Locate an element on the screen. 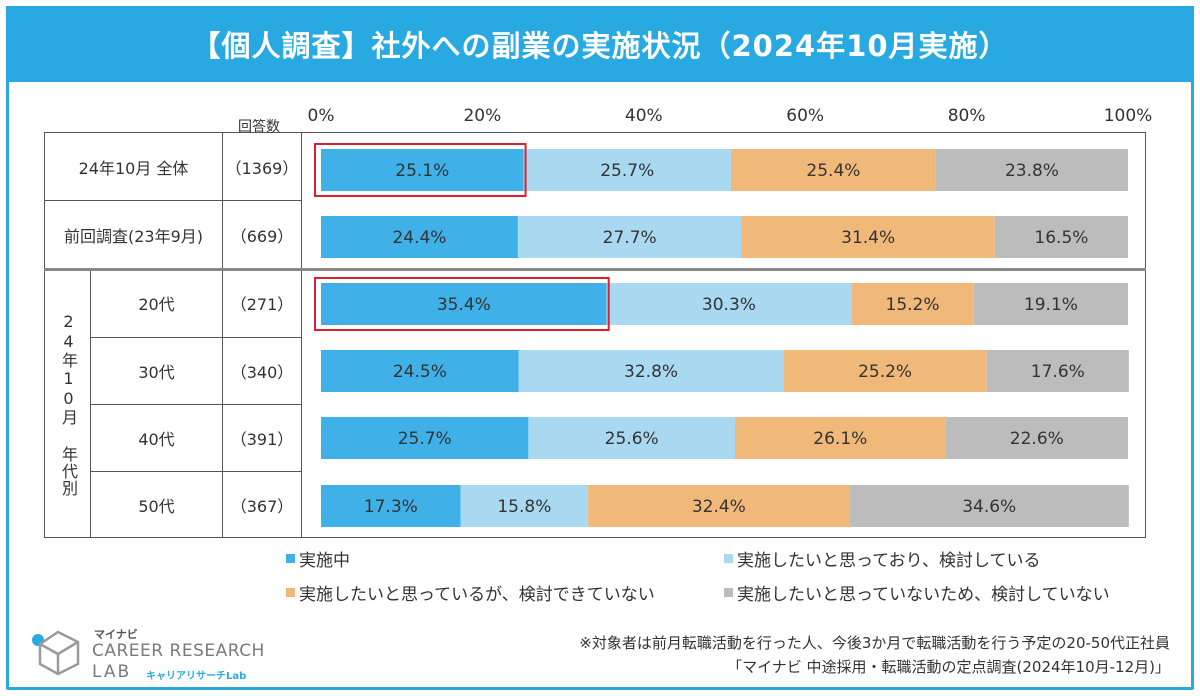  x-tick-label: 20% is located at coordinates (482, 116).